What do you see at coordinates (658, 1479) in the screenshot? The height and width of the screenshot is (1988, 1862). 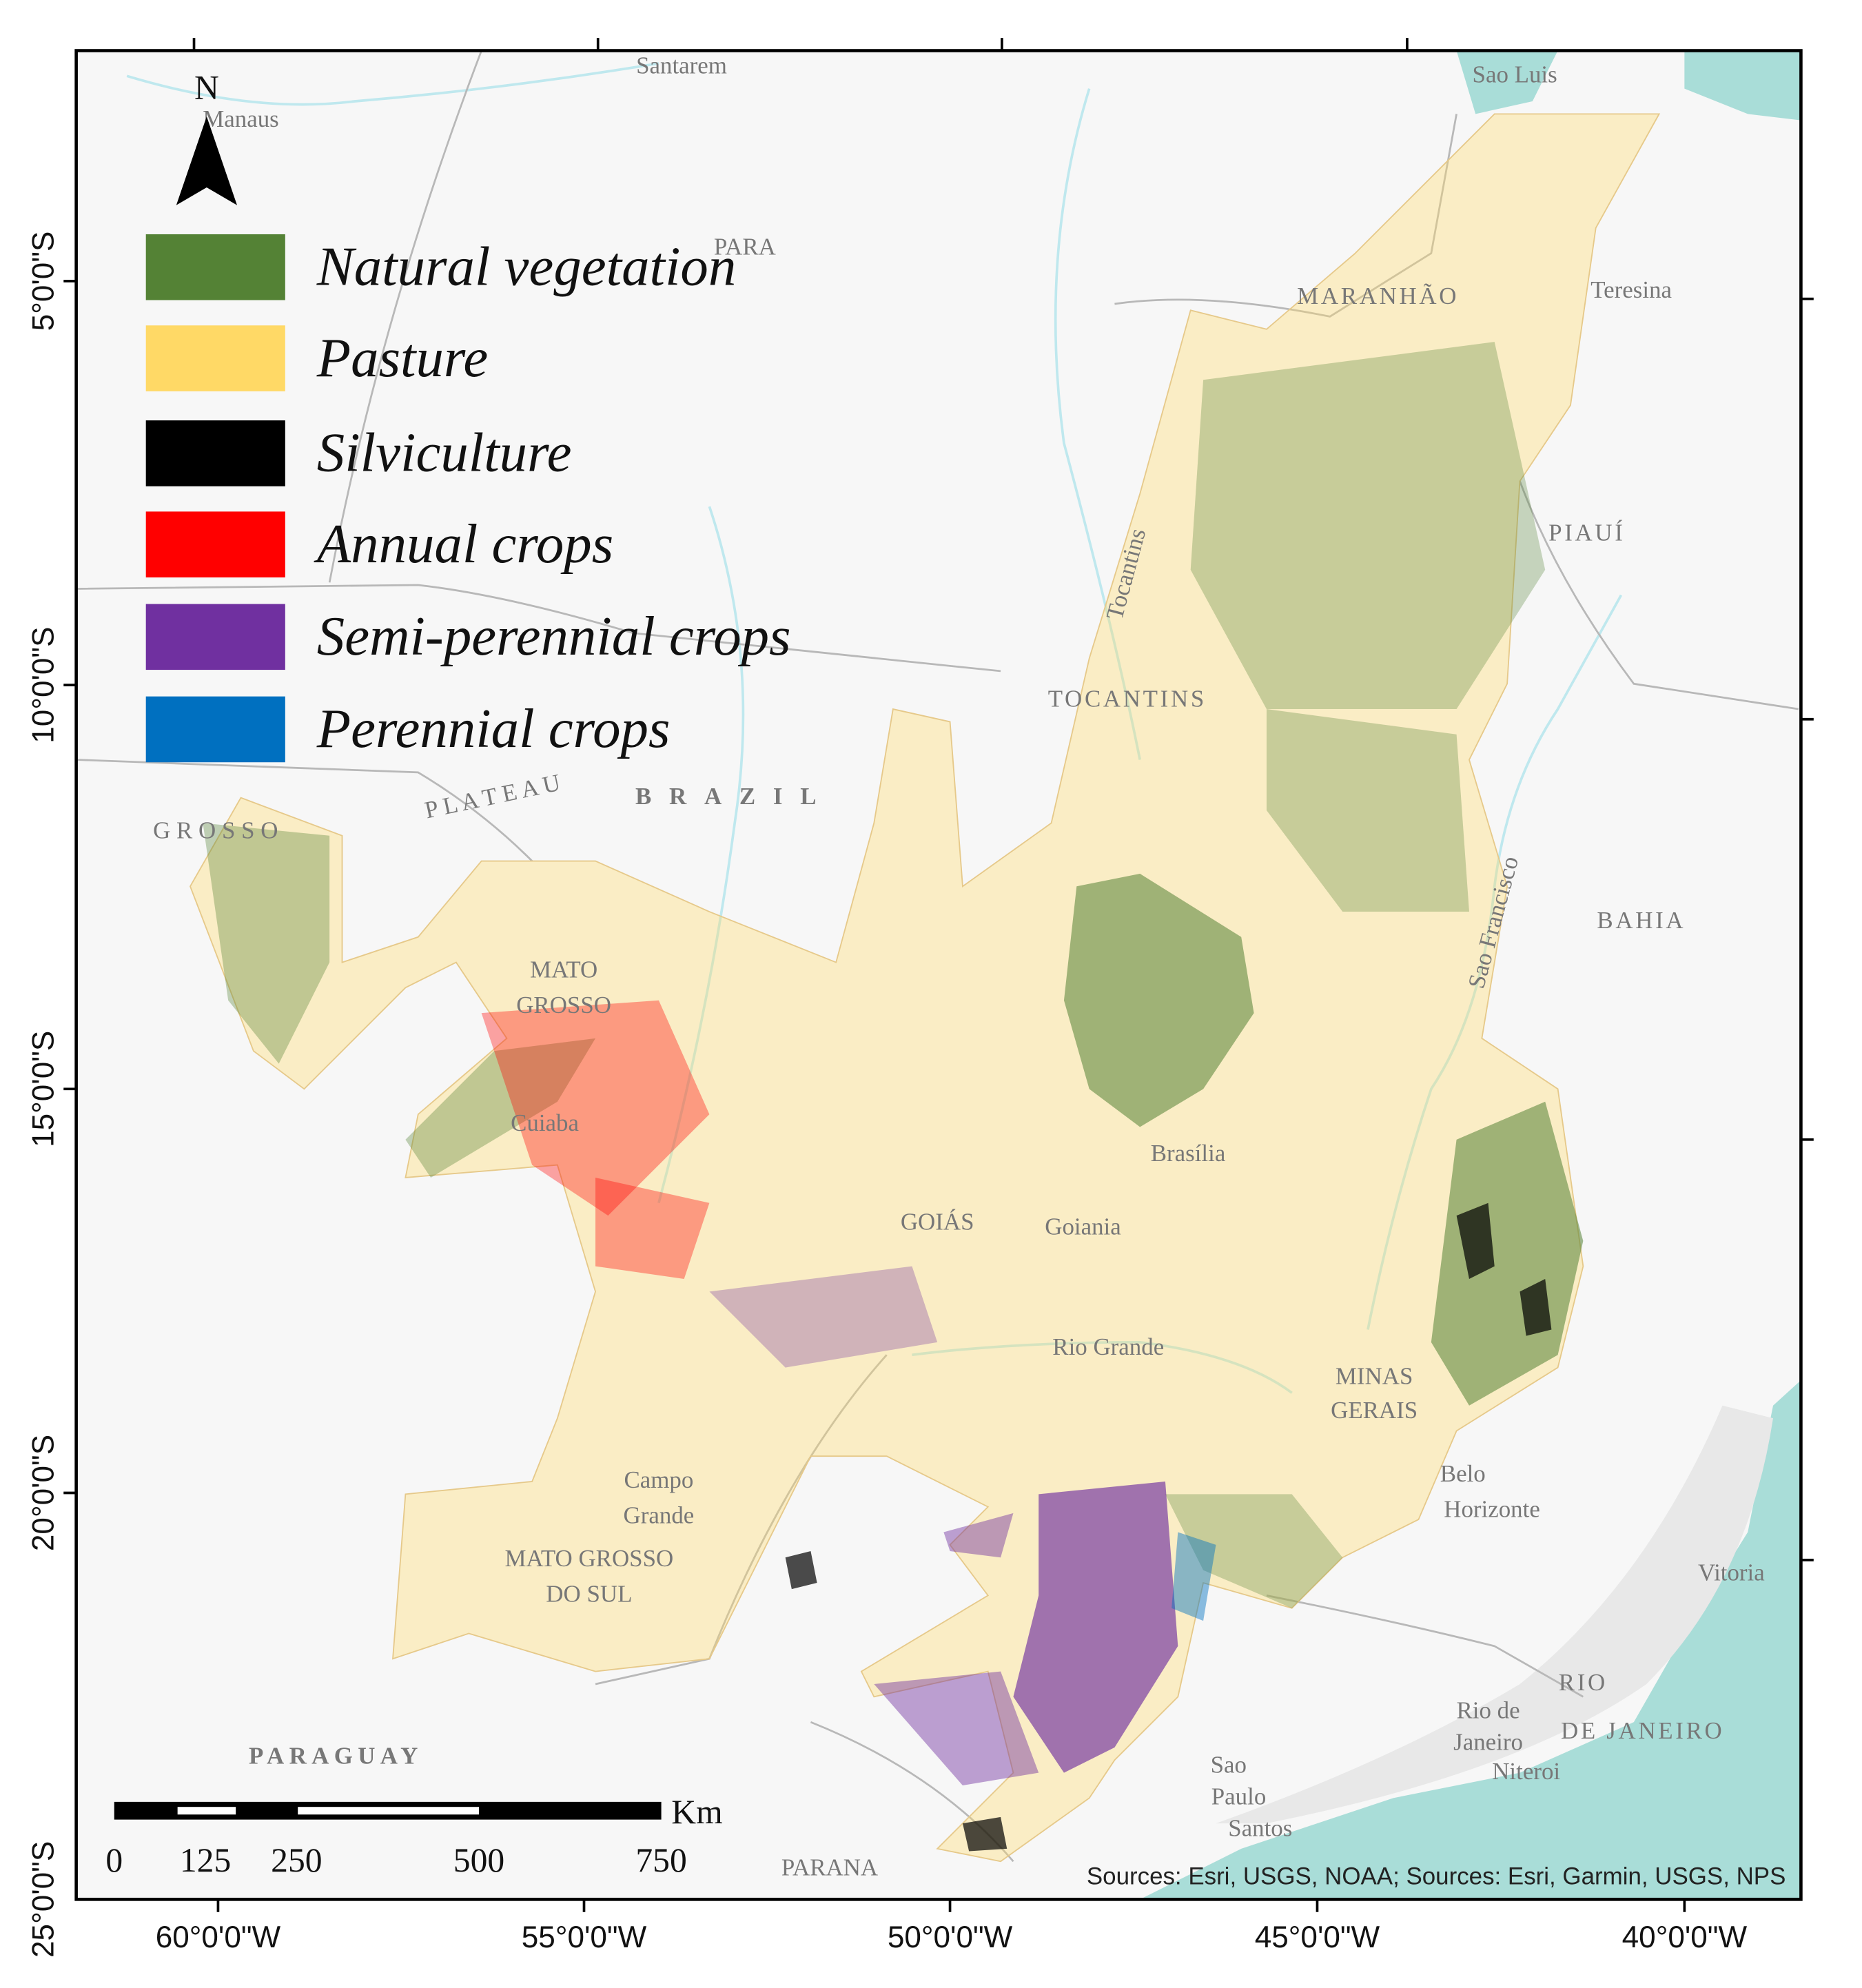 I see `place-label: Campo` at bounding box center [658, 1479].